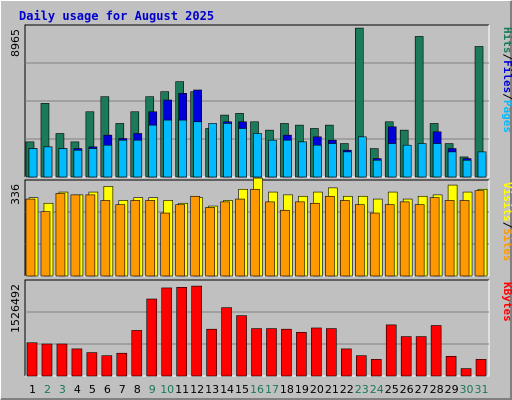 The image size is (512, 400). What do you see at coordinates (77, 389) in the screenshot?
I see `x-tick-label: 4` at bounding box center [77, 389].